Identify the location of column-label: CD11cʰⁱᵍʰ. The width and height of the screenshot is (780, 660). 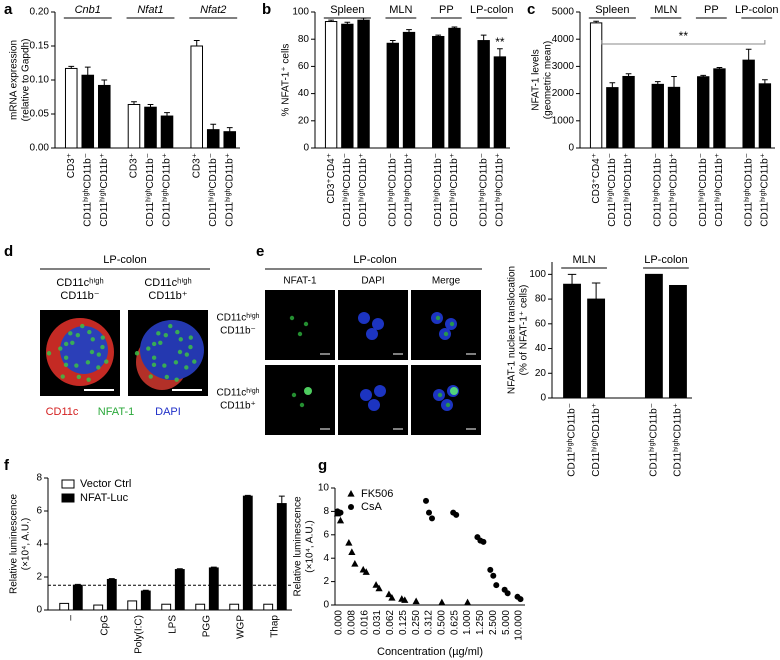
(167, 283).